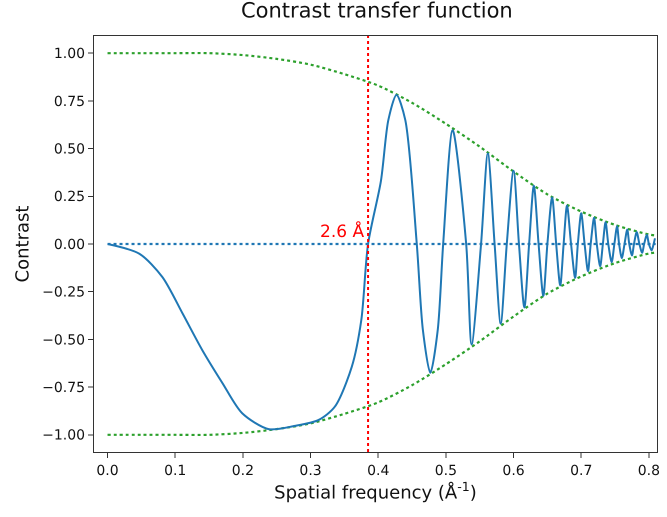  I want to click on y-axis-title: Contrast, so click(23, 244).